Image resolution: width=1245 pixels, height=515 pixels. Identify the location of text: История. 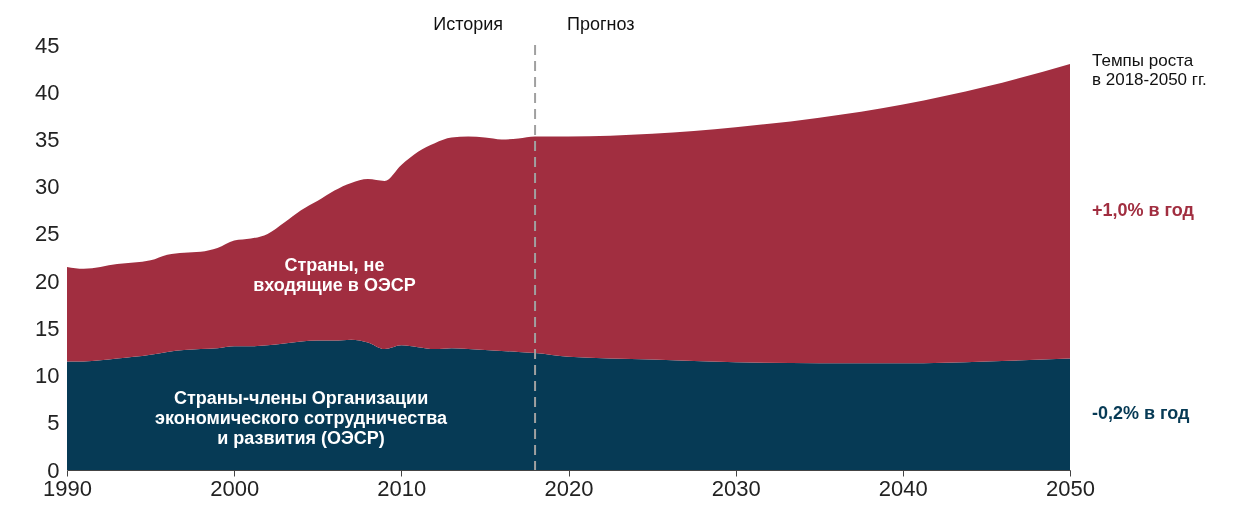
(468, 24).